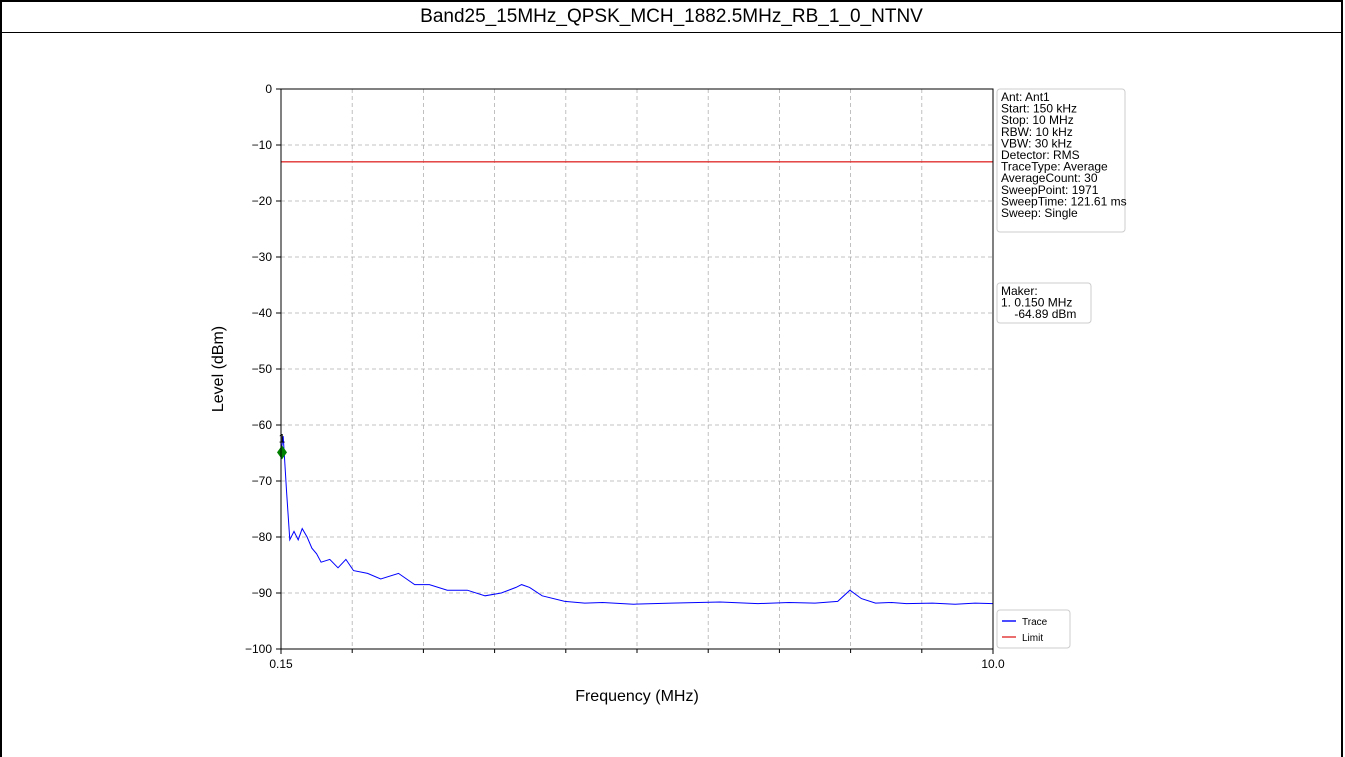 The image size is (1345, 757). What do you see at coordinates (993, 664) in the screenshot?
I see `x-tick-label: 10.0` at bounding box center [993, 664].